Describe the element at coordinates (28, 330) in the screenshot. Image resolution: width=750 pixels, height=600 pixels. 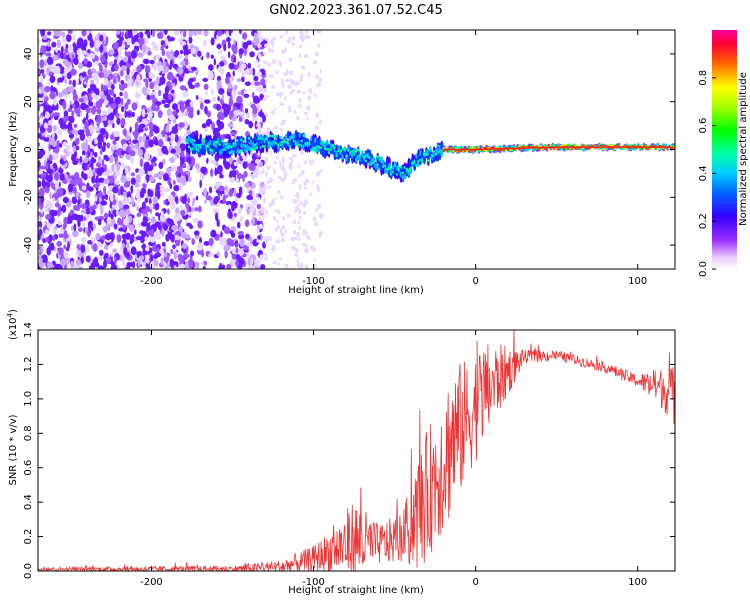
I see `y-tick-label: 1.4` at that location.